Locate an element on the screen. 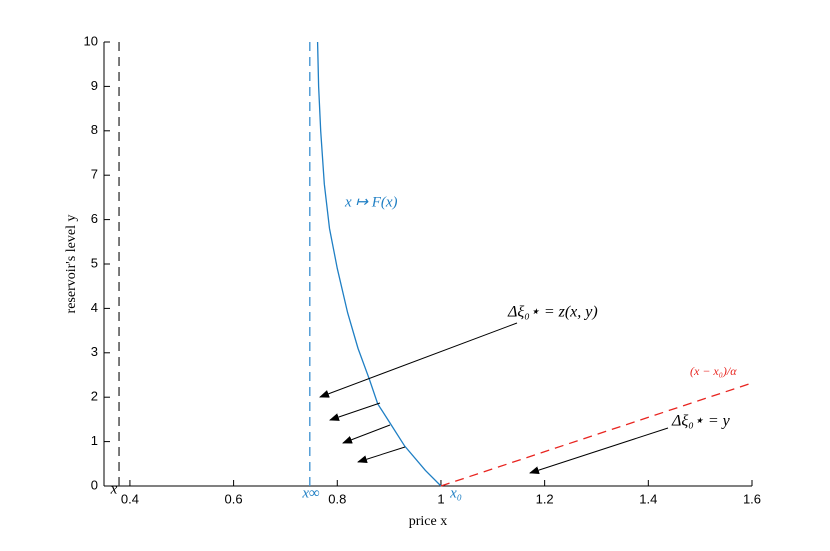  y-tick-label: 2 is located at coordinates (94, 396).